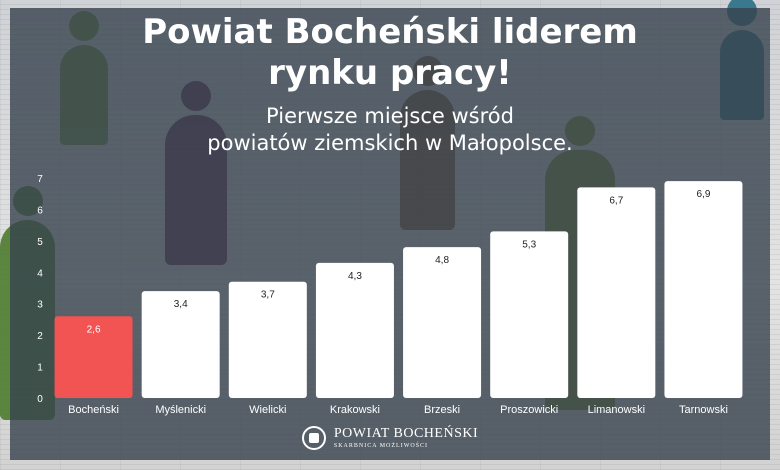 This screenshot has height=470, width=780. What do you see at coordinates (93, 357) in the screenshot?
I see `bar-highlight` at bounding box center [93, 357].